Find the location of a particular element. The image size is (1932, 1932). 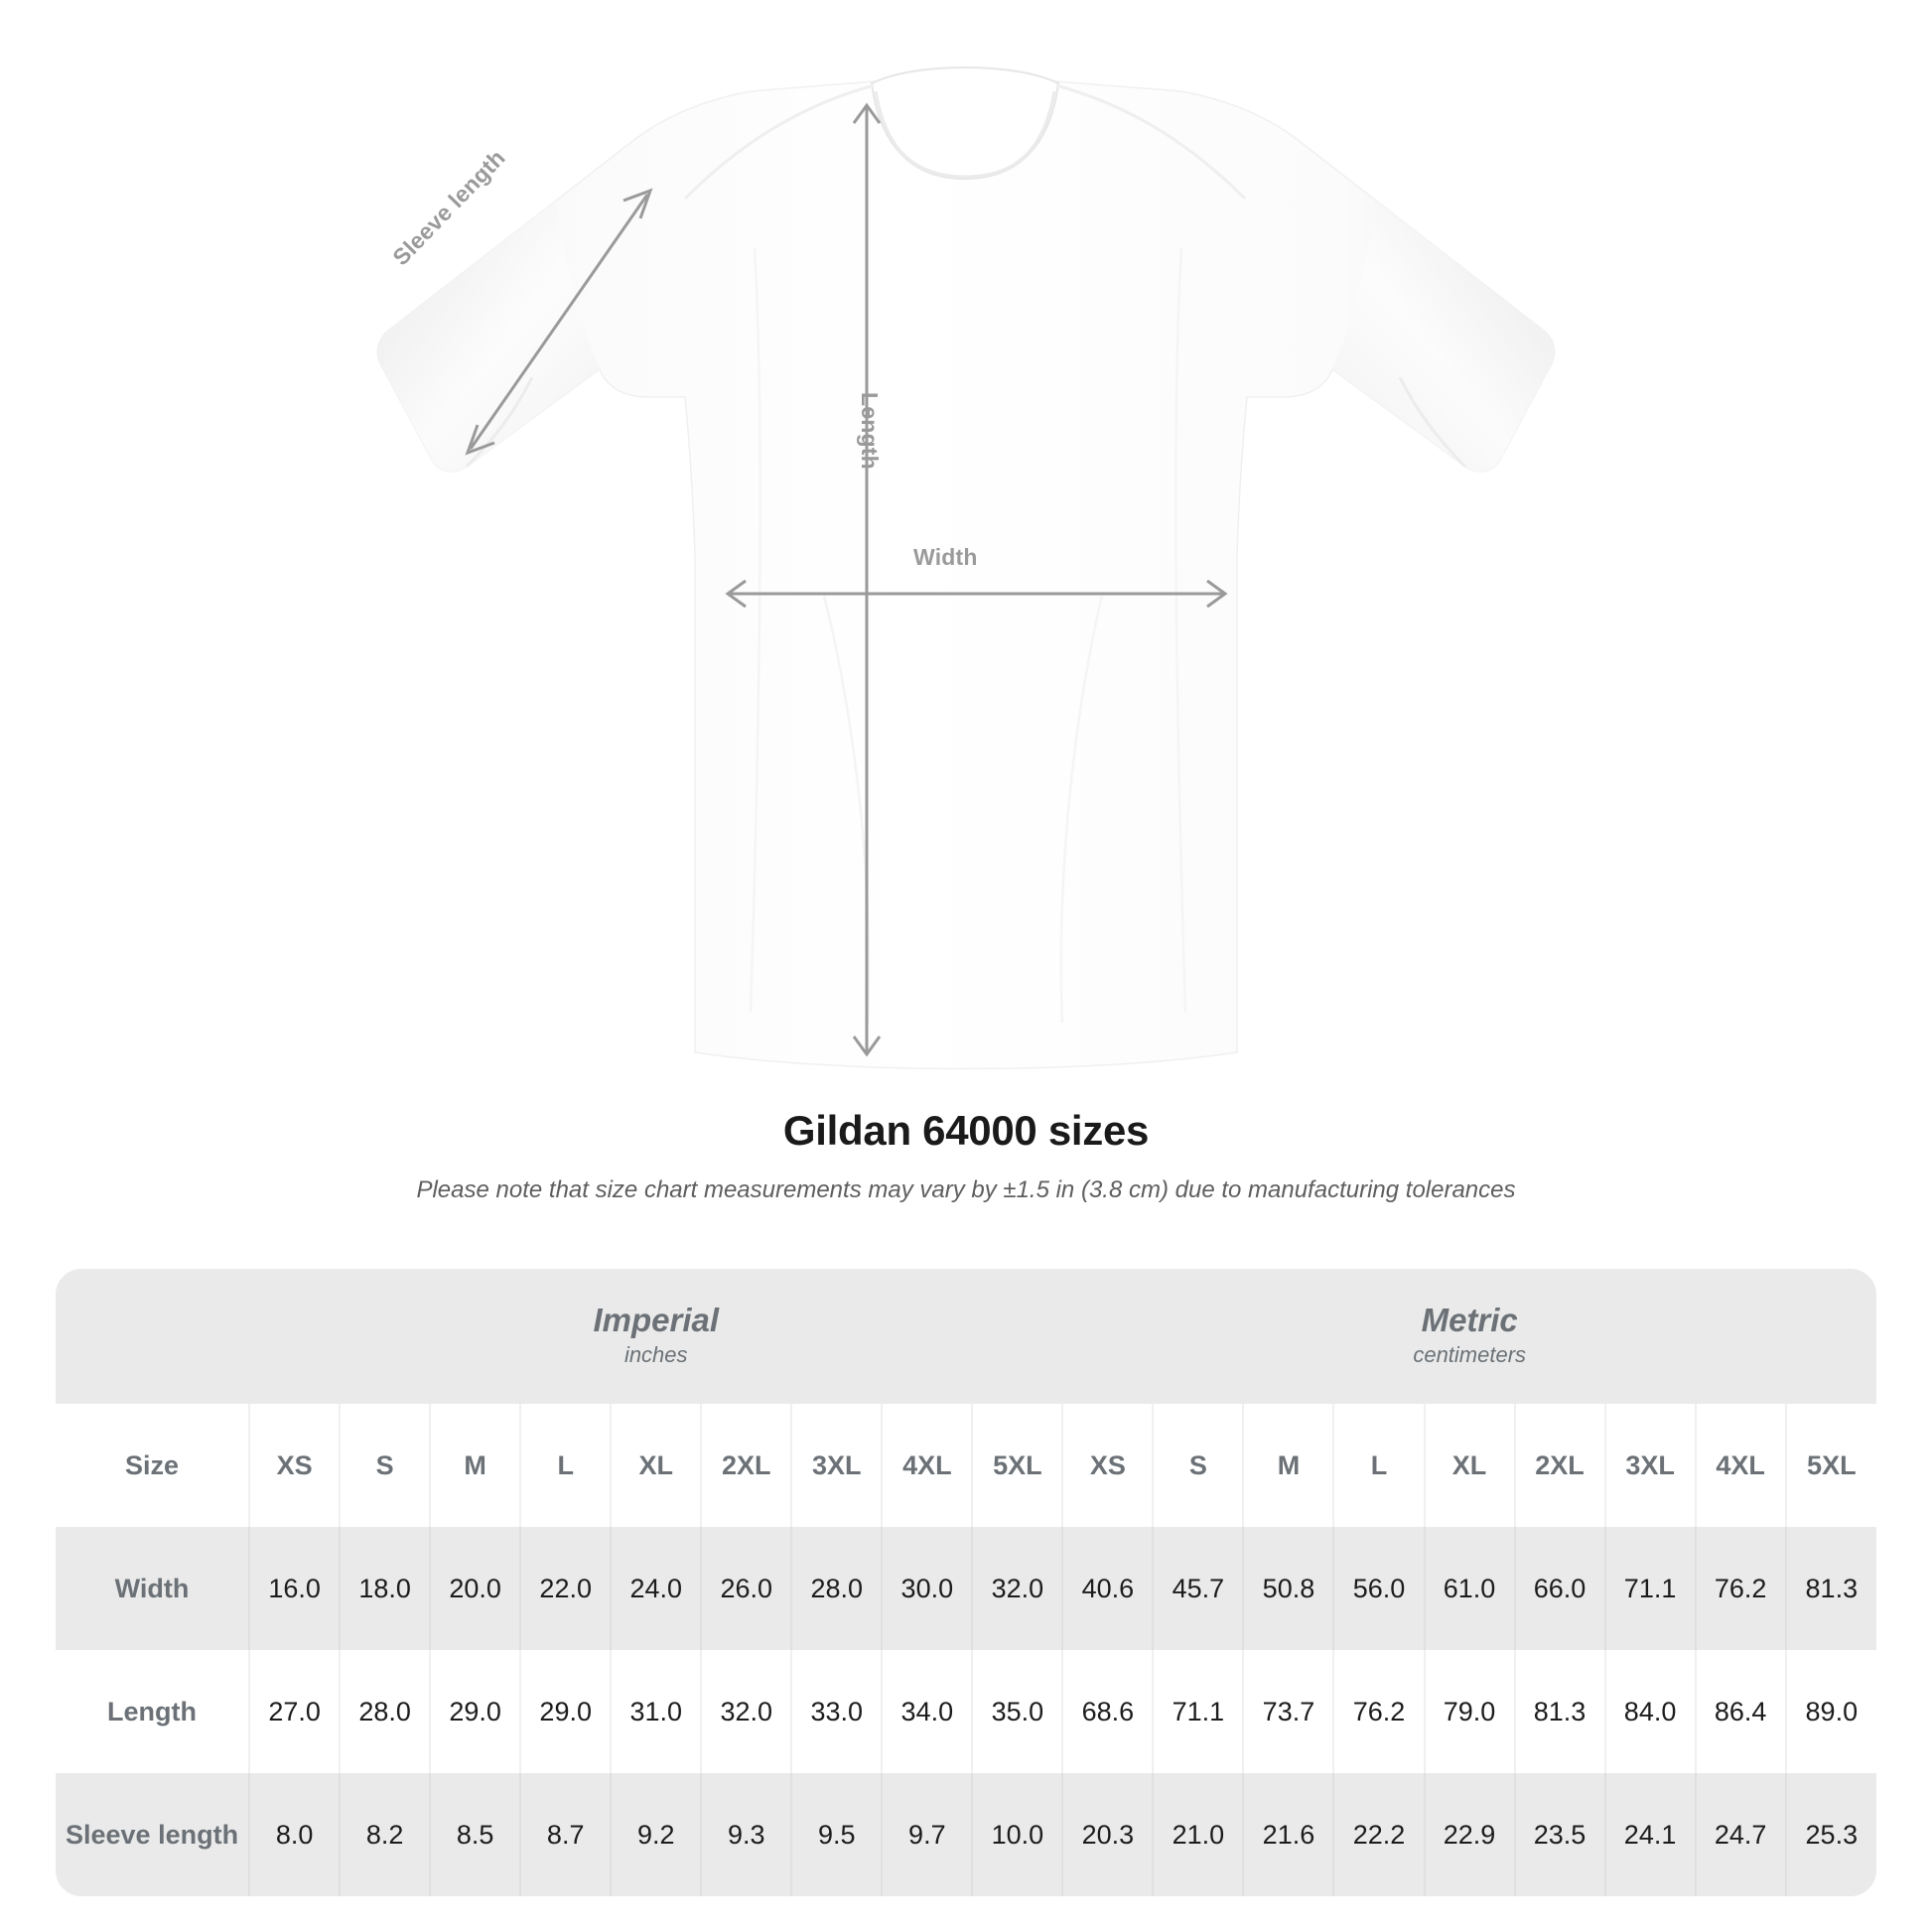

unit-group-metric: Metric centimeters is located at coordinates (1469, 1337).